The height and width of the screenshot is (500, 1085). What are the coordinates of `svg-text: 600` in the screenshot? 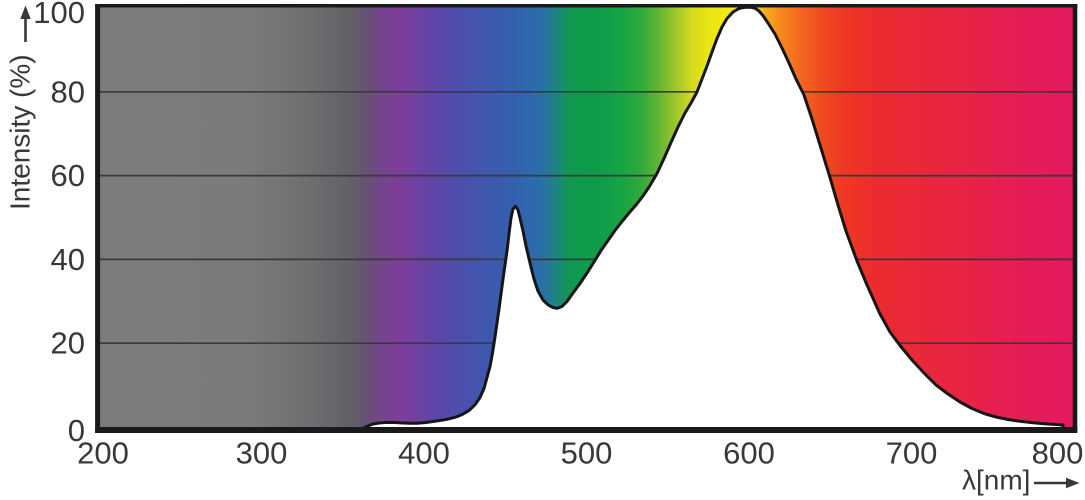 It's located at (749, 453).